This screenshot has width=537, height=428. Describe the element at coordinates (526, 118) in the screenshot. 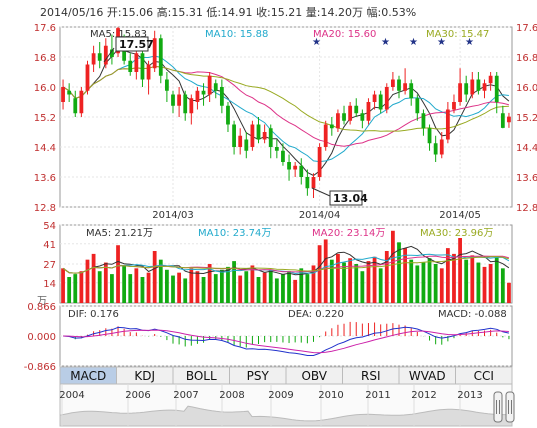

I see `price-tick-label: 15.2` at that location.